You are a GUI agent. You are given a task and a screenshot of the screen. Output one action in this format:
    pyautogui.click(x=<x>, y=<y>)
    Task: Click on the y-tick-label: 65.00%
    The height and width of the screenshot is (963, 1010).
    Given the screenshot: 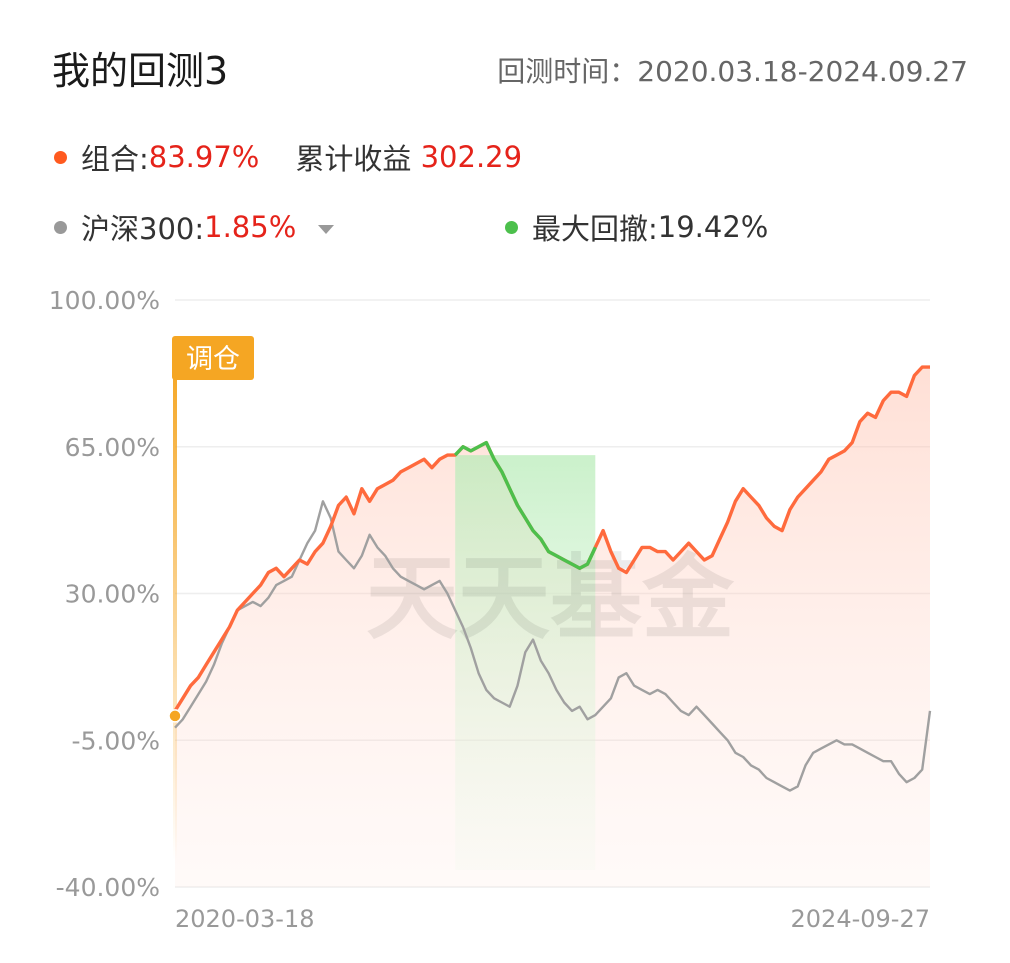 What is the action you would take?
    pyautogui.click(x=112, y=447)
    